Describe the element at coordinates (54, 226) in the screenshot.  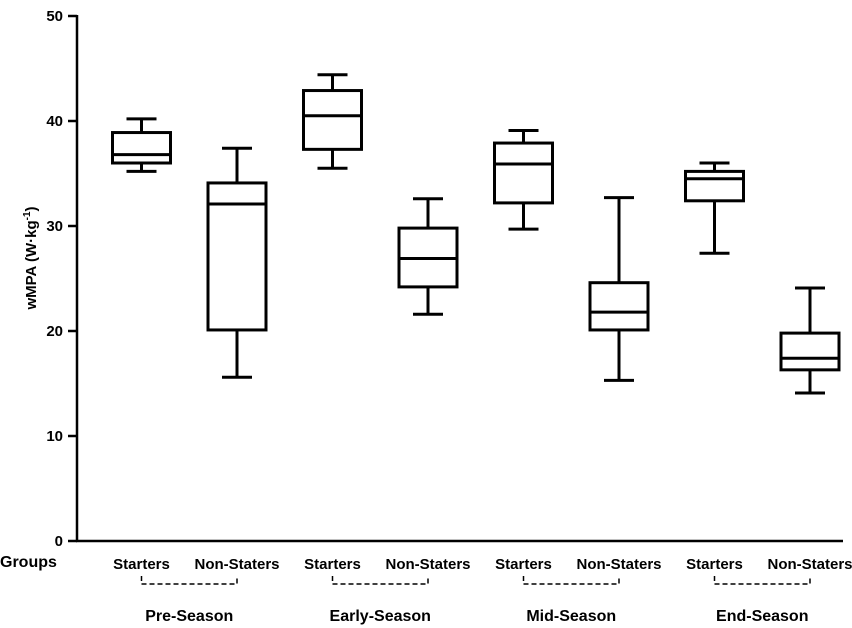
I see `y-tick-label: 30` at that location.